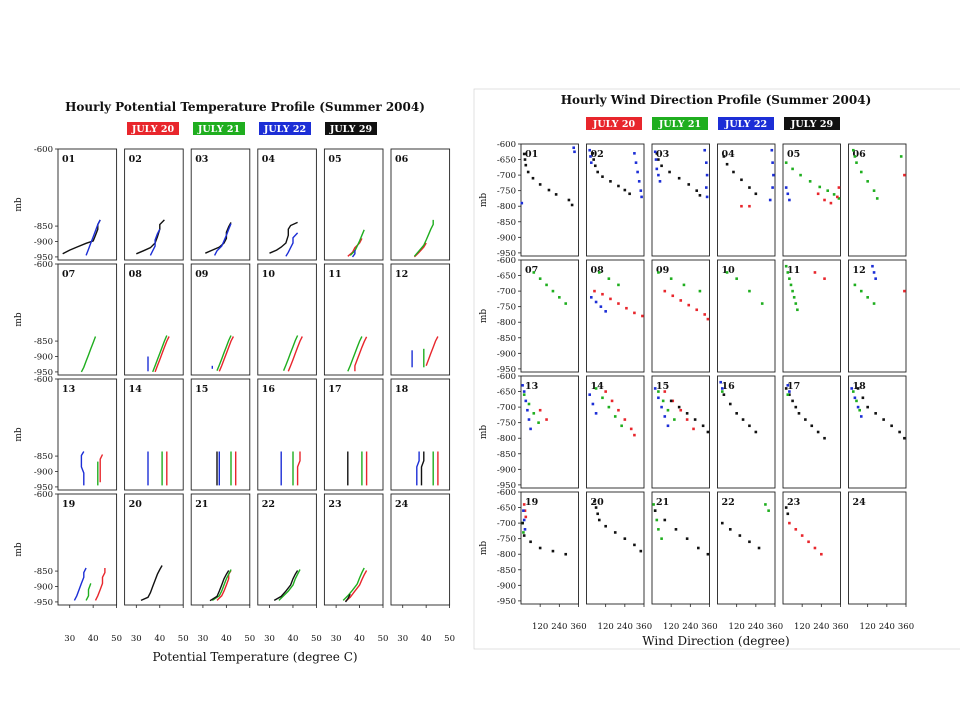  I want to click on legend-label: JULY 21, so click(679, 124).